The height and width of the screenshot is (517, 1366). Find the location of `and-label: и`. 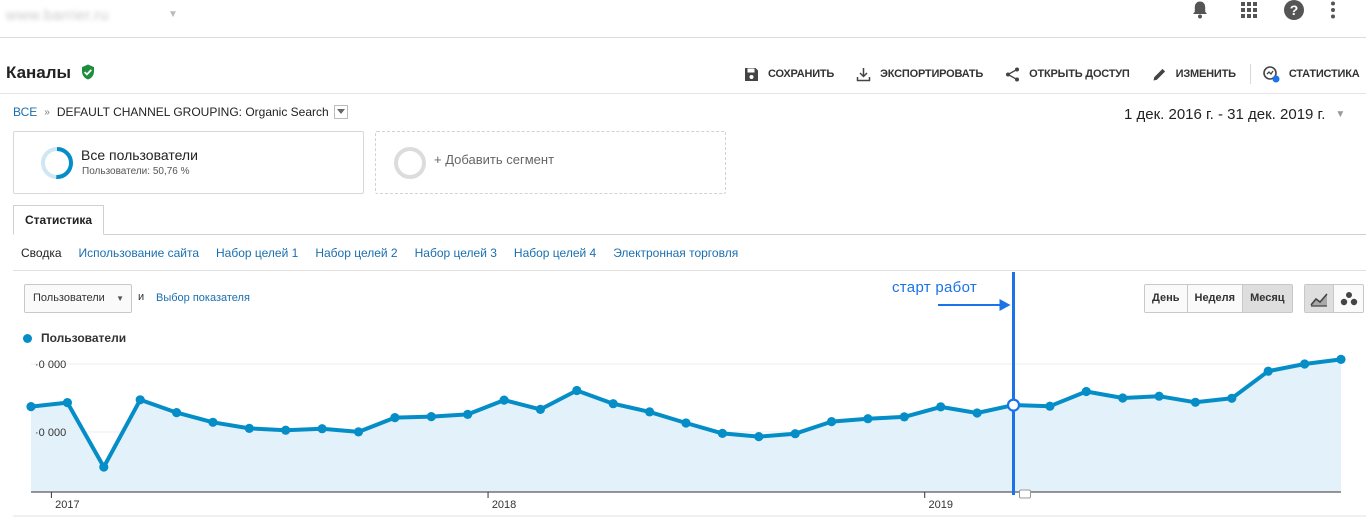

and-label: и is located at coordinates (141, 297).